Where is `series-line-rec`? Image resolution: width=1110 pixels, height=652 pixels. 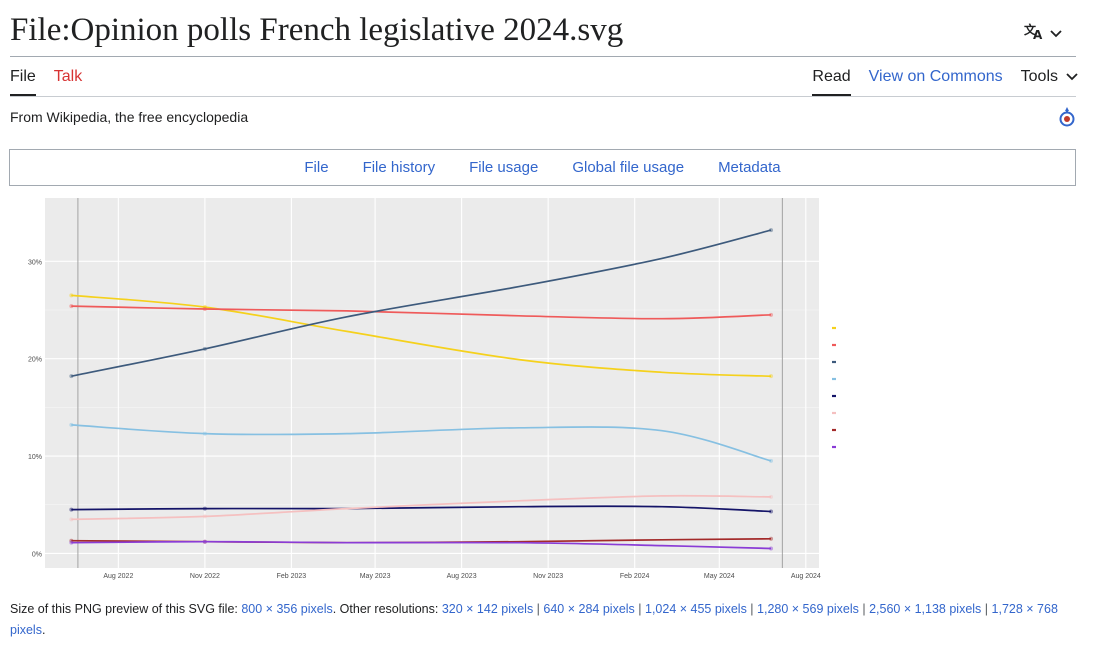
series-line-rec is located at coordinates (421, 509).